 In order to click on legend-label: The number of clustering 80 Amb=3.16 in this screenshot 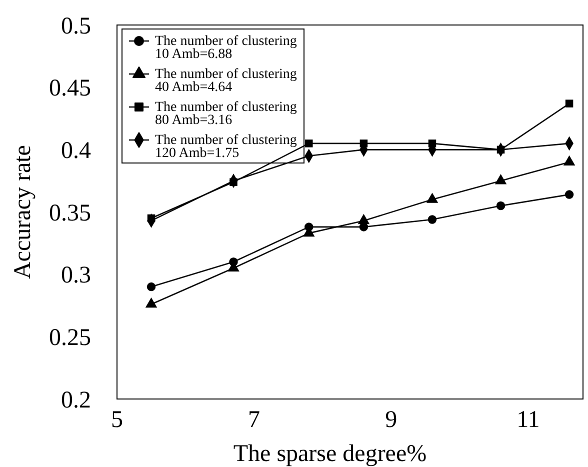, I will do `click(226, 114)`.